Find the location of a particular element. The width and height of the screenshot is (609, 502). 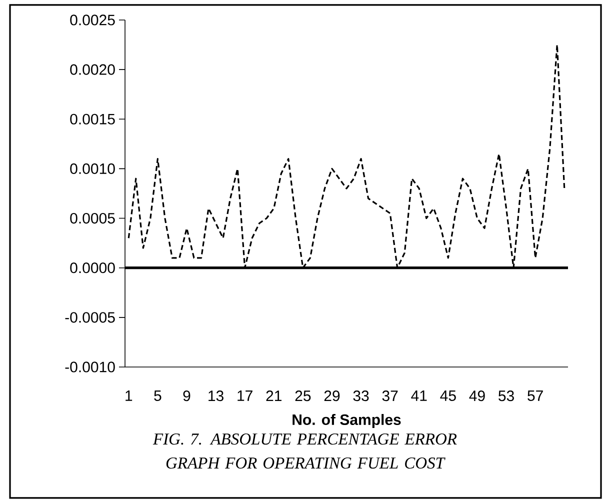

y-tick-label: 0.0000 is located at coordinates (92, 268).